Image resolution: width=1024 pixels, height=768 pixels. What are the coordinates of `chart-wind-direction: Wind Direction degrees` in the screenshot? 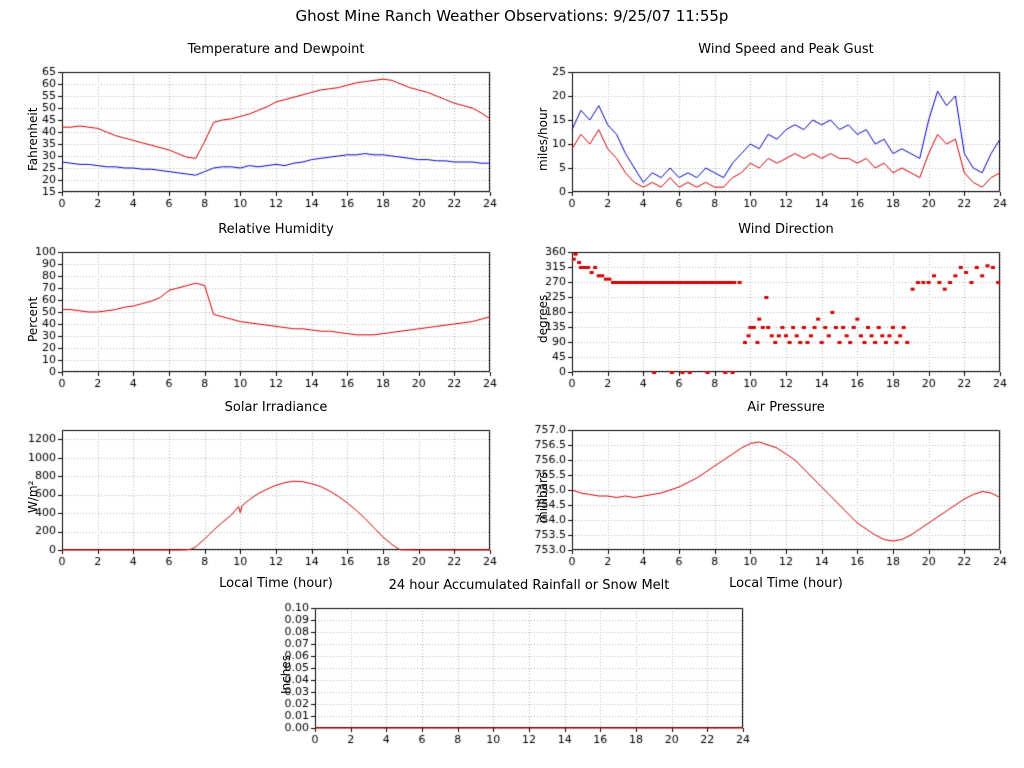 It's located at (769, 308).